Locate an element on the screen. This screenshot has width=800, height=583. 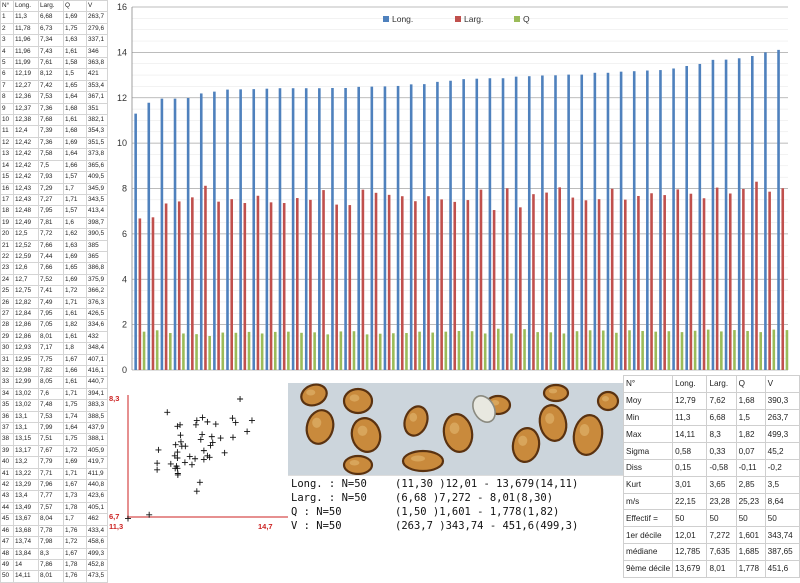
specimen-cell: 21 is located at coordinates (7, 245).